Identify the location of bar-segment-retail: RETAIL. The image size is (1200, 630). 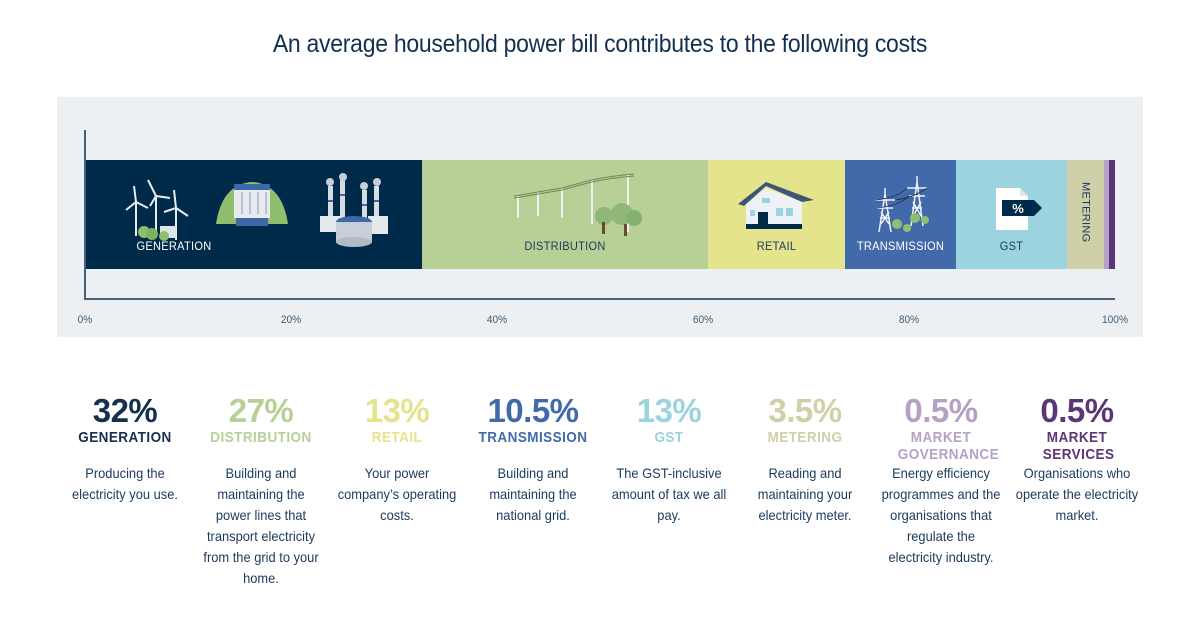
(776, 214).